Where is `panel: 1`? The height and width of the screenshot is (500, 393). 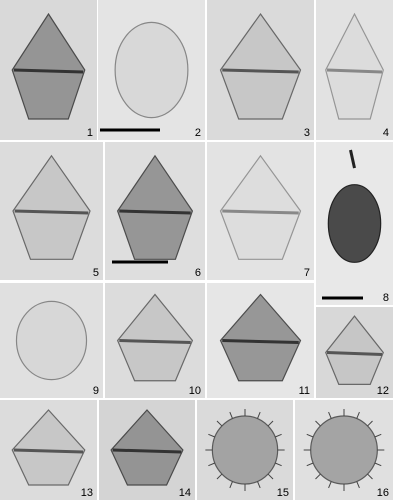 panel: 1 is located at coordinates (48, 70).